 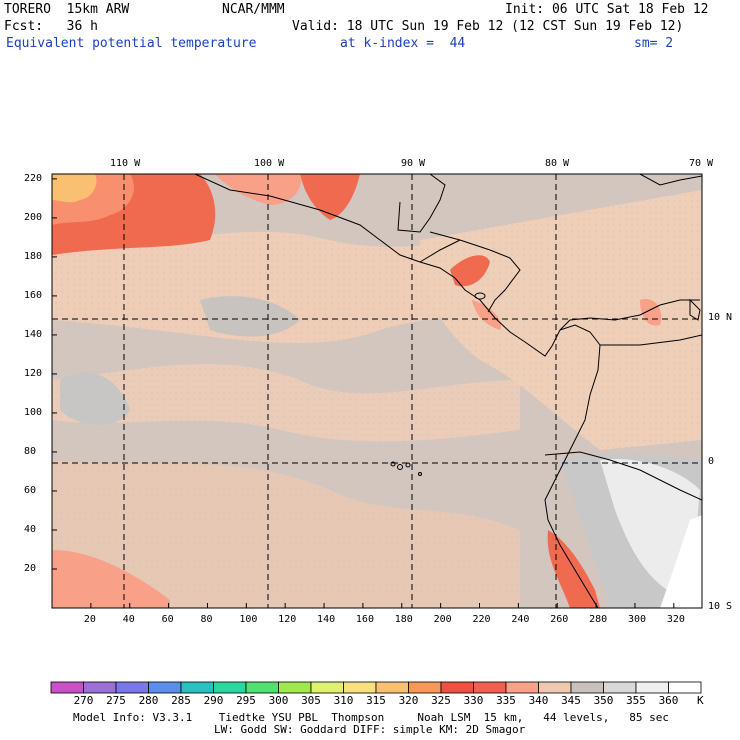 I want to click on colorbar-unit: K, so click(x=700, y=700).